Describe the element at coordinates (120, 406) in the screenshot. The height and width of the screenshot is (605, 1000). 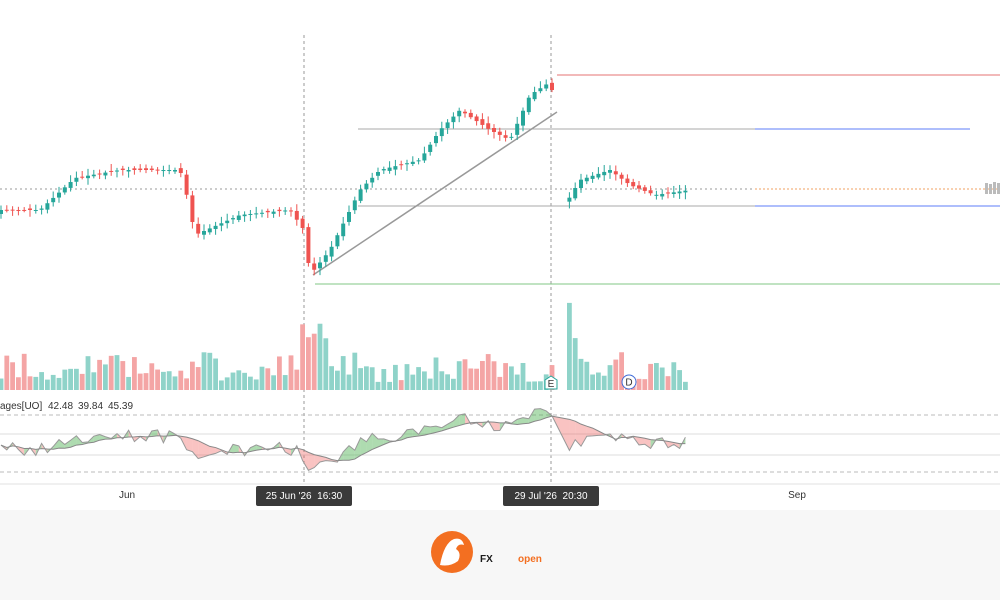
I see `indicator-value: 45.39` at that location.